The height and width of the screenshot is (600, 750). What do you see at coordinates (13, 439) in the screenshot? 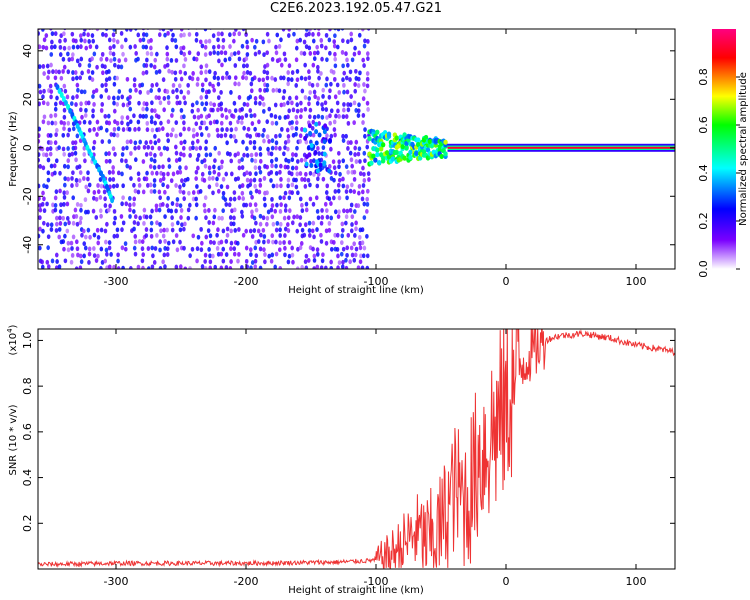
I see `snr-ylabel: SNR (10 * v/v)` at bounding box center [13, 439].